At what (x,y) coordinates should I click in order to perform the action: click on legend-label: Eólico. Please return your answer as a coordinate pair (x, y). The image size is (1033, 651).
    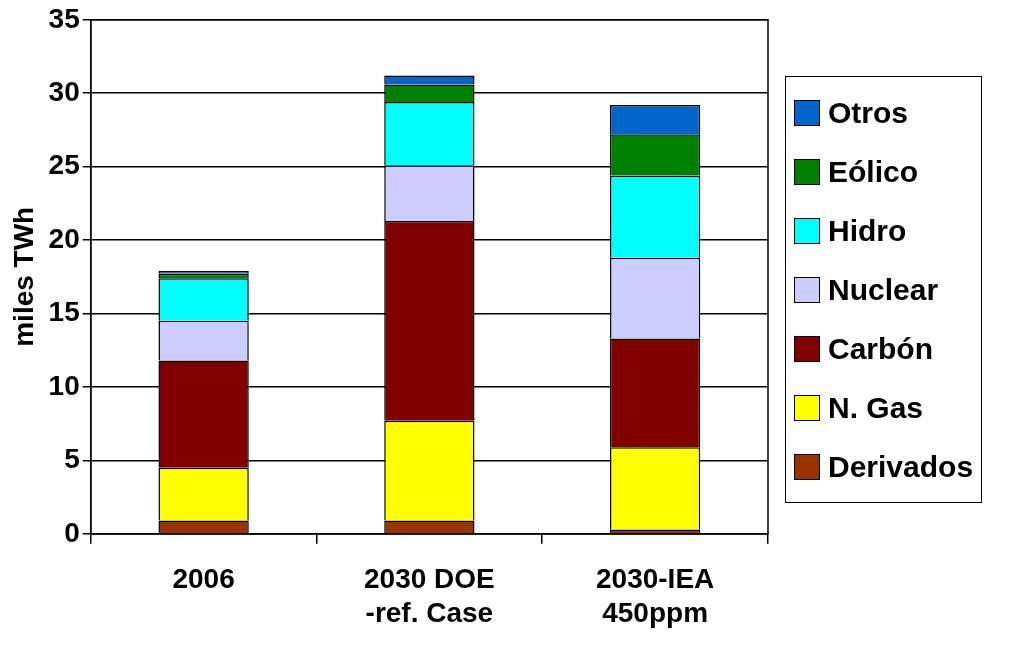
    Looking at the image, I should click on (873, 171).